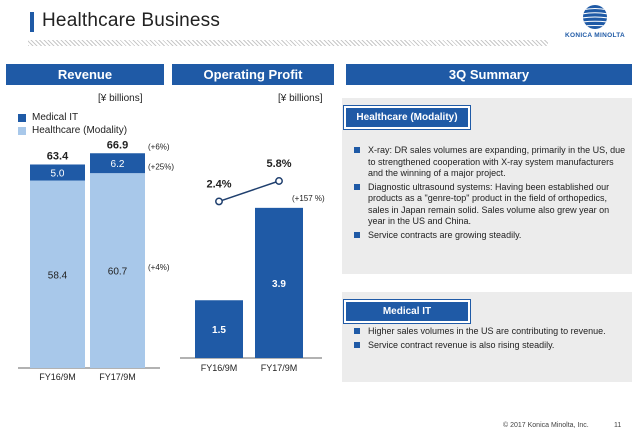 This screenshot has width=640, height=443. Describe the element at coordinates (279, 181) in the screenshot. I see `margin-point-fy17` at that location.